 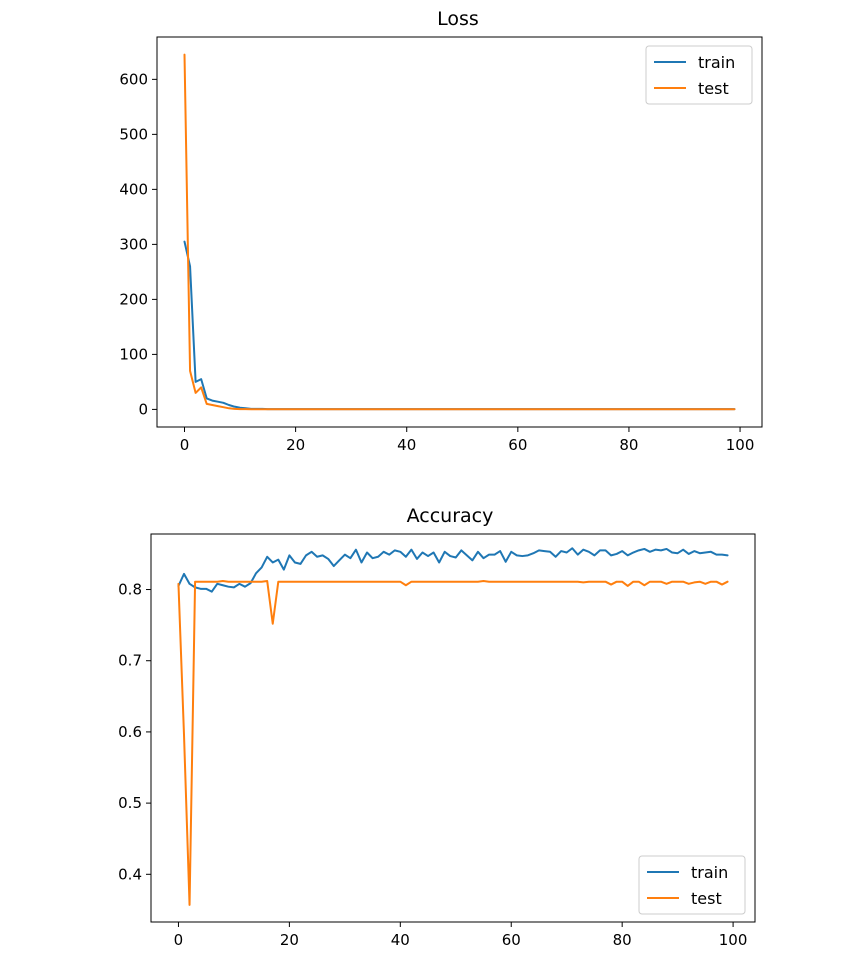 I want to click on y-tick-label: 0.7, so click(x=130, y=661).